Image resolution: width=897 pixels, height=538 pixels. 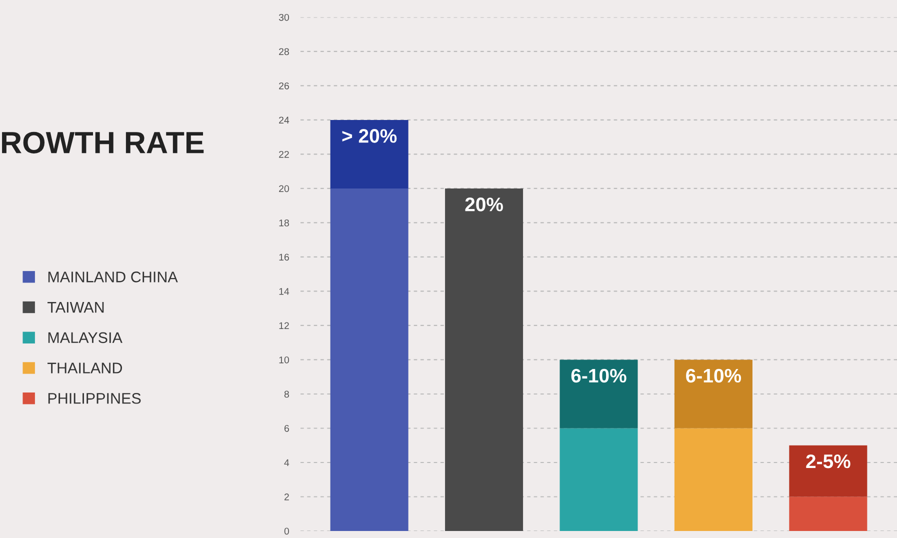 What do you see at coordinates (286, 428) in the screenshot?
I see `y-tick-label: 6` at bounding box center [286, 428].